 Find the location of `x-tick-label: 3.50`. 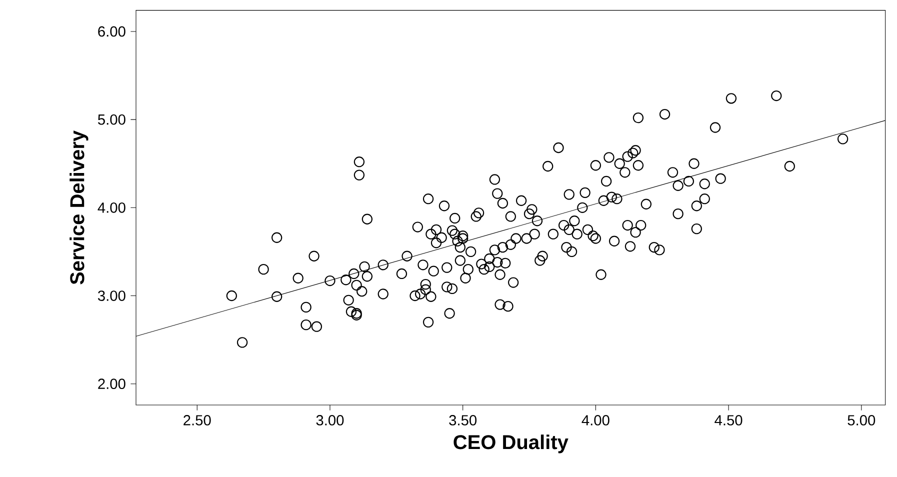

x-tick-label: 3.50 is located at coordinates (463, 420).